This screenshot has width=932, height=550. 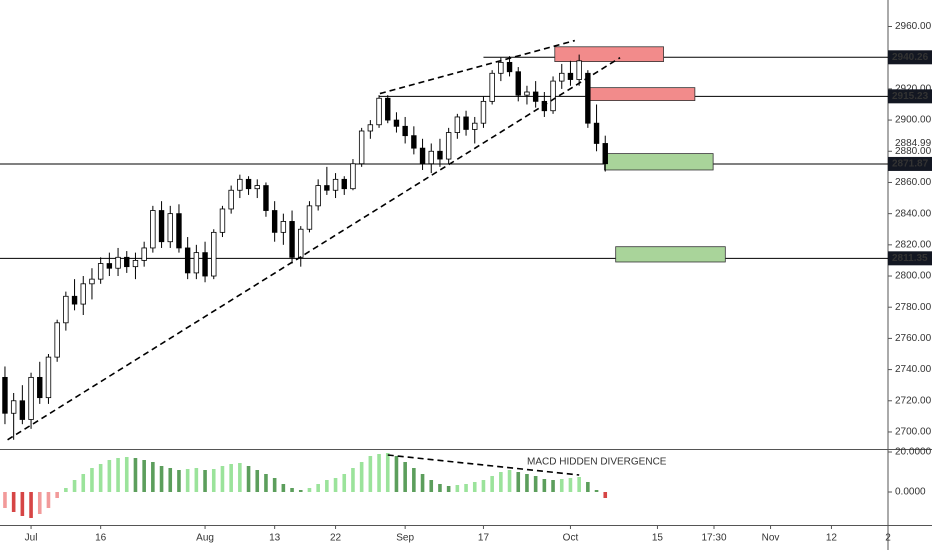 I want to click on x-tick-label: 12, so click(x=832, y=538).